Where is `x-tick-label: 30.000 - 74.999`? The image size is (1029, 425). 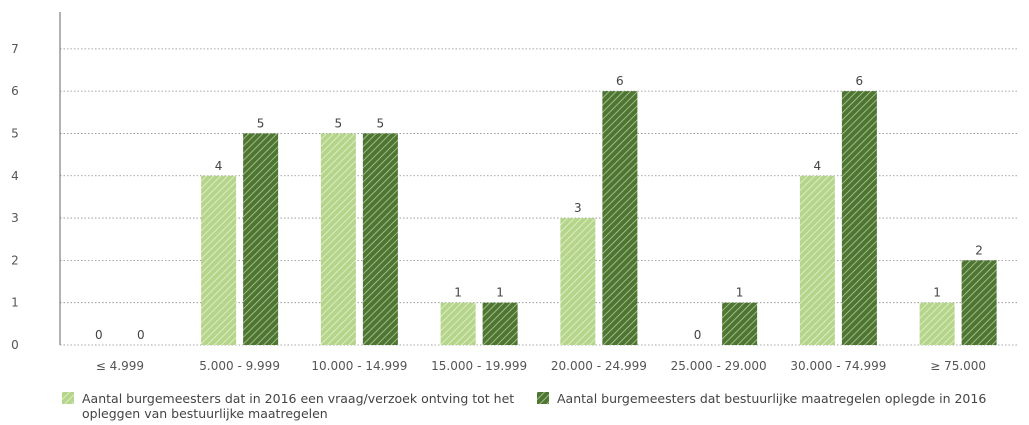
x-tick-label: 30.000 - 74.999 is located at coordinates (838, 366).